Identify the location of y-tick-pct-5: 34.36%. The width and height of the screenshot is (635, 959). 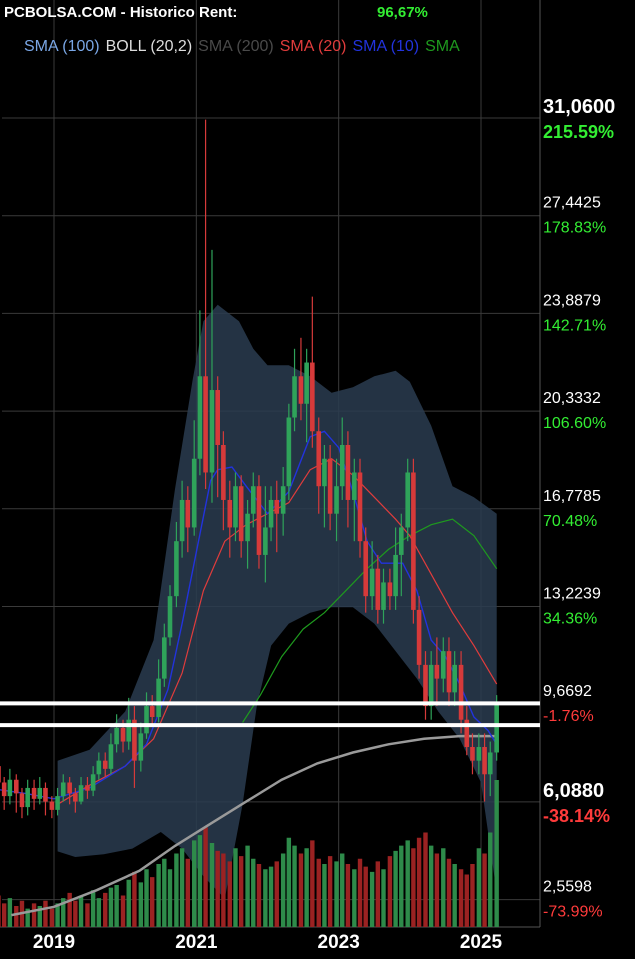
(570, 619).